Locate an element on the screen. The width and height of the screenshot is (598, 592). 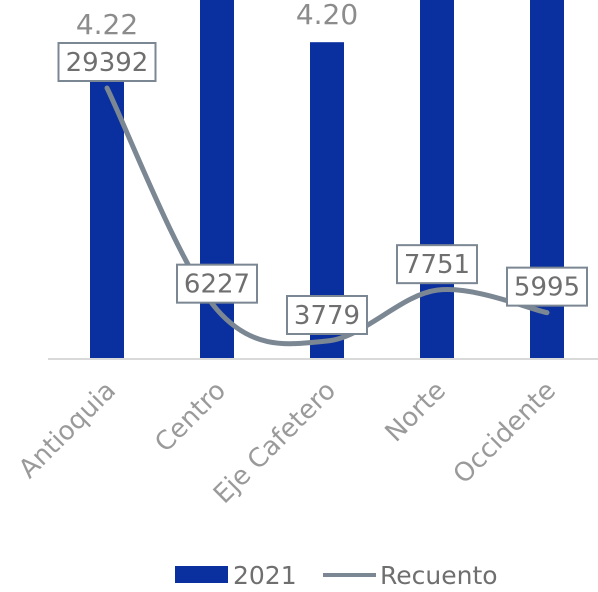
legend-line-label: Recuento is located at coordinates (439, 575).